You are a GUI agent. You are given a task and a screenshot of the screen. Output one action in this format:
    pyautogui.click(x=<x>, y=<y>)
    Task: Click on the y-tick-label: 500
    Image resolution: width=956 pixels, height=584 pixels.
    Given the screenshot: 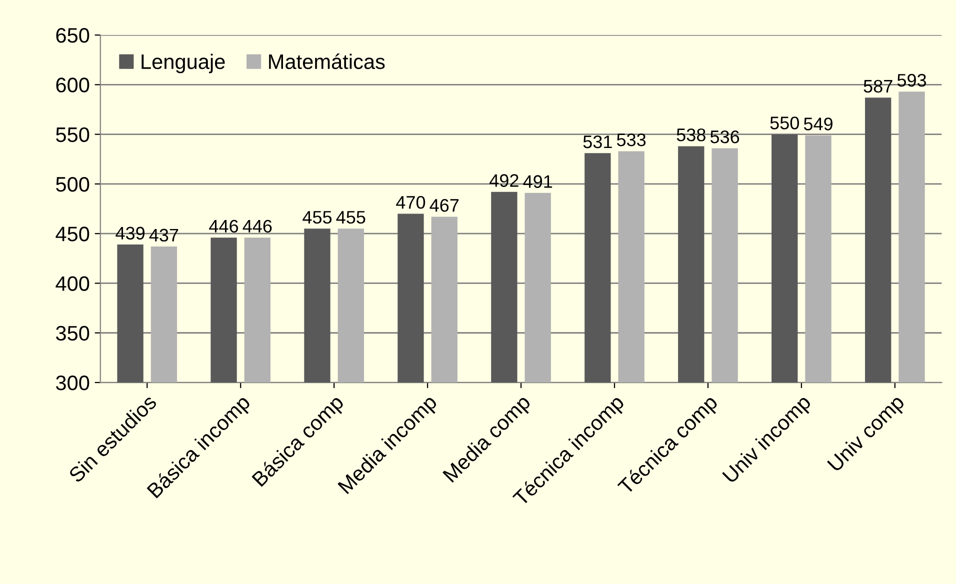 What is the action you would take?
    pyautogui.click(x=73, y=184)
    